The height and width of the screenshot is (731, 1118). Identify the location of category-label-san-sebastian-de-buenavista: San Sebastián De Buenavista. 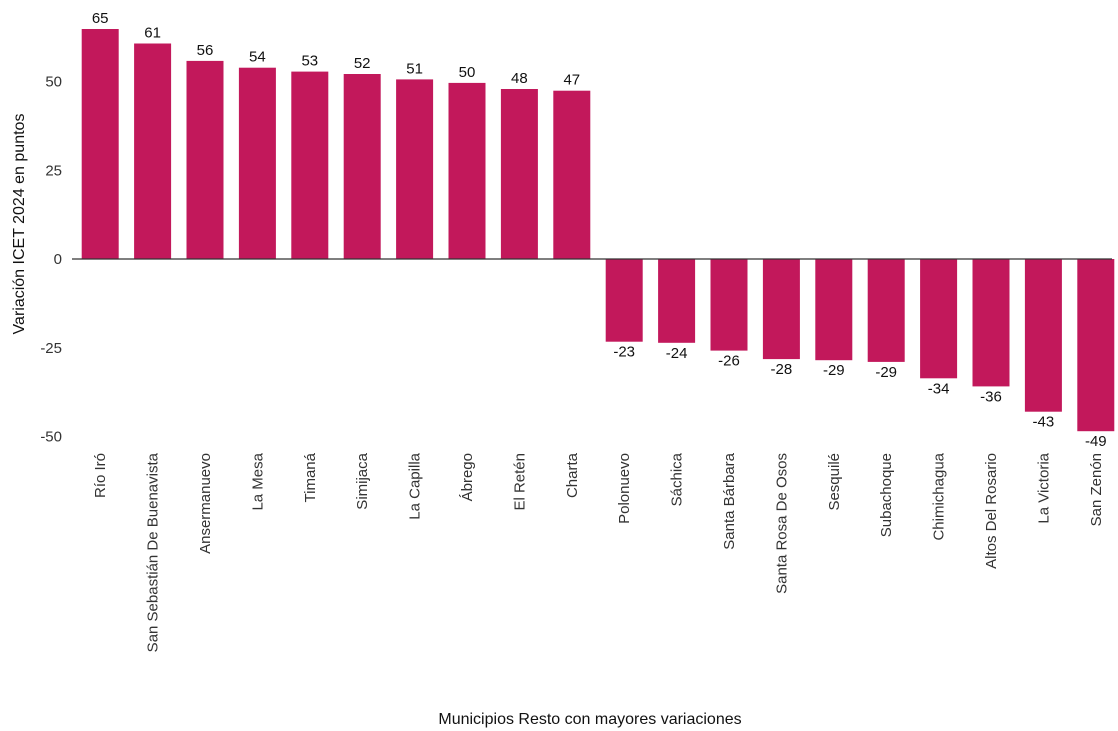
(153, 552).